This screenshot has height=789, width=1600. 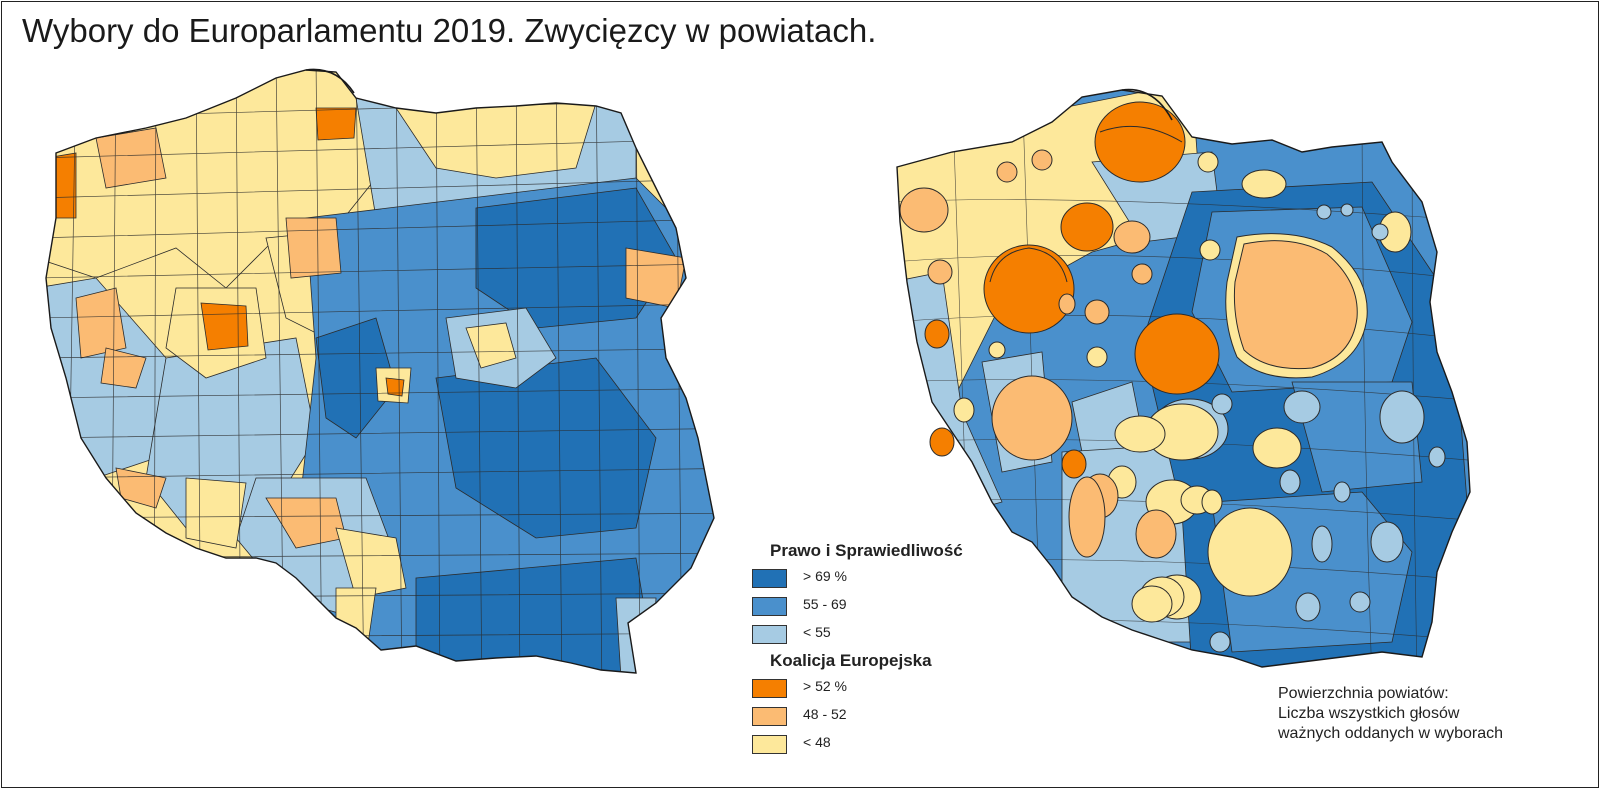 What do you see at coordinates (851, 660) in the screenshot?
I see `legend-ke-title: Koalicja Europejska` at bounding box center [851, 660].